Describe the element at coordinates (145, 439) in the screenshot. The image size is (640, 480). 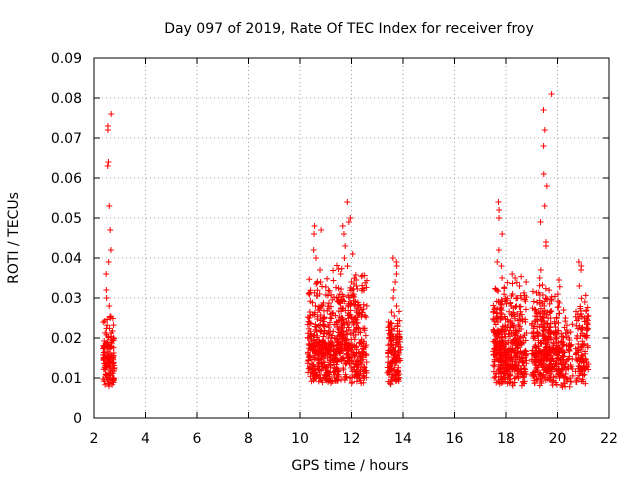
I see `x-tick-label: 4` at that location.